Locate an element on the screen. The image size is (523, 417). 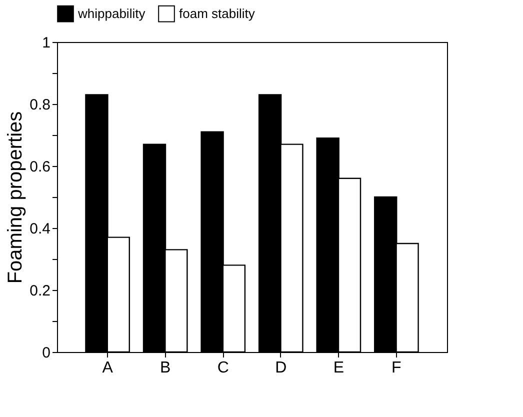
y-tick-label: 0.6 is located at coordinates (40, 167).